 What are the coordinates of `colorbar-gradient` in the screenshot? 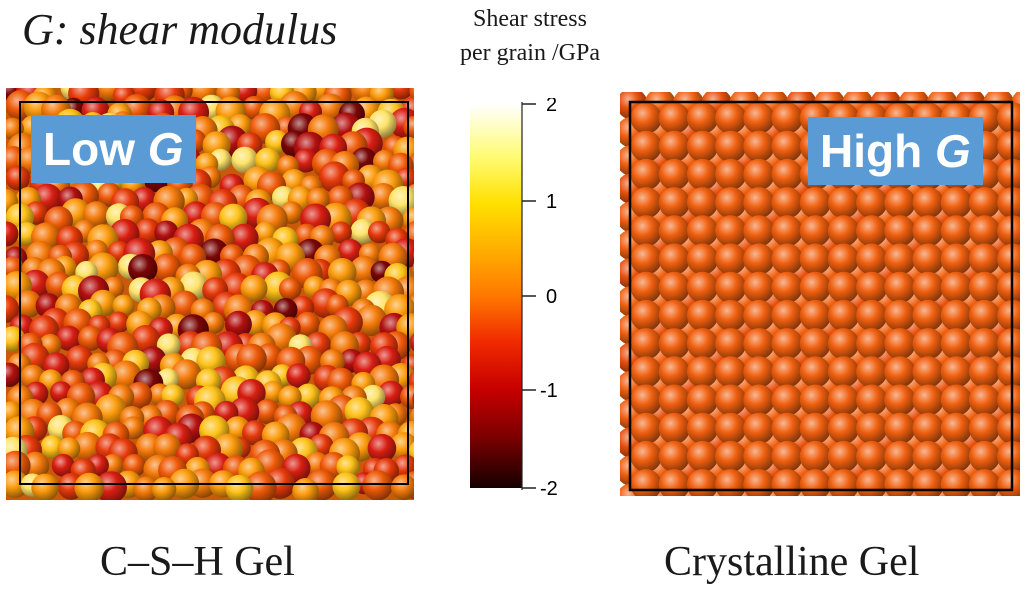 It's located at (496, 296).